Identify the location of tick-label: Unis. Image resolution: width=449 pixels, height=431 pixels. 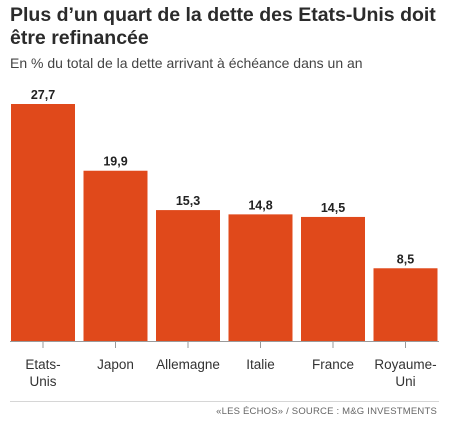
(42, 381).